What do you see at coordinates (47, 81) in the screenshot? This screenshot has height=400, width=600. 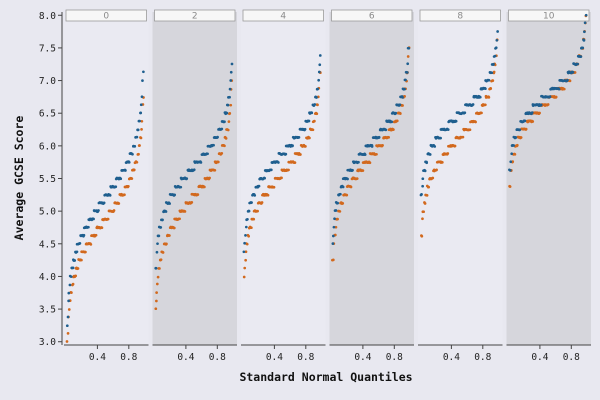 I see `y-tick-label: 7.0` at bounding box center [47, 81].